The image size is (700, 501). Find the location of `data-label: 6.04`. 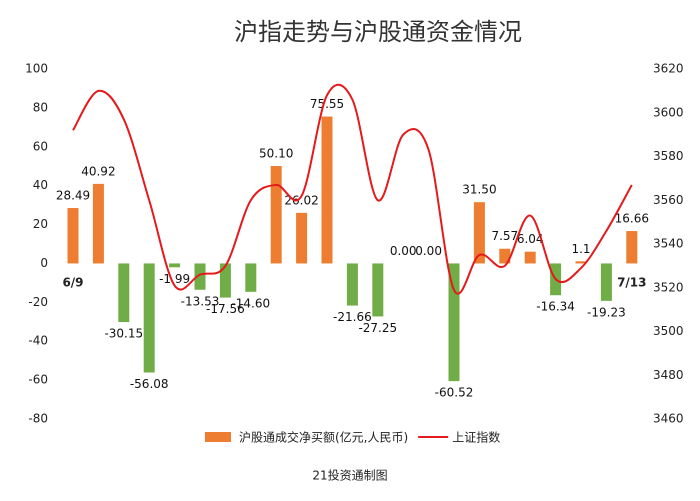

data-label: 6.04 is located at coordinates (530, 239).